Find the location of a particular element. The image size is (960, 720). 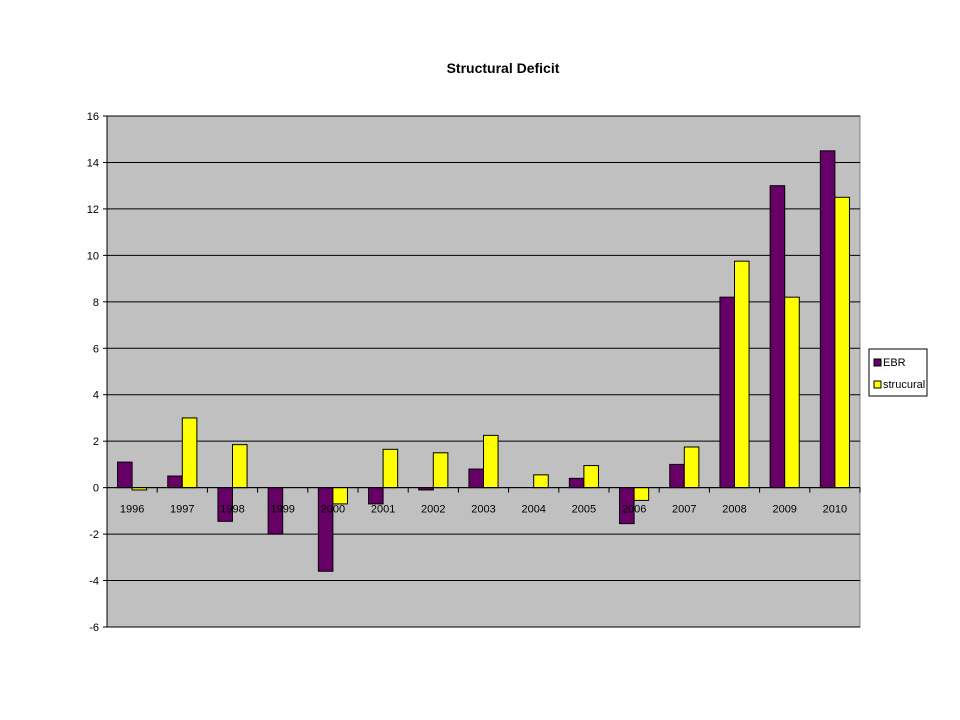

x-tick-label: 2009 is located at coordinates (784, 510).